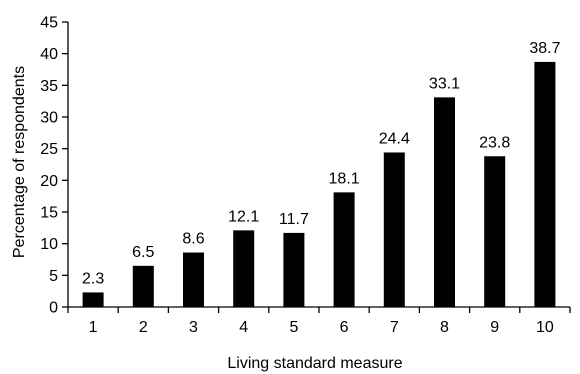 The width and height of the screenshot is (580, 374). Describe the element at coordinates (49, 23) in the screenshot. I see `y-tick-label: 45` at that location.